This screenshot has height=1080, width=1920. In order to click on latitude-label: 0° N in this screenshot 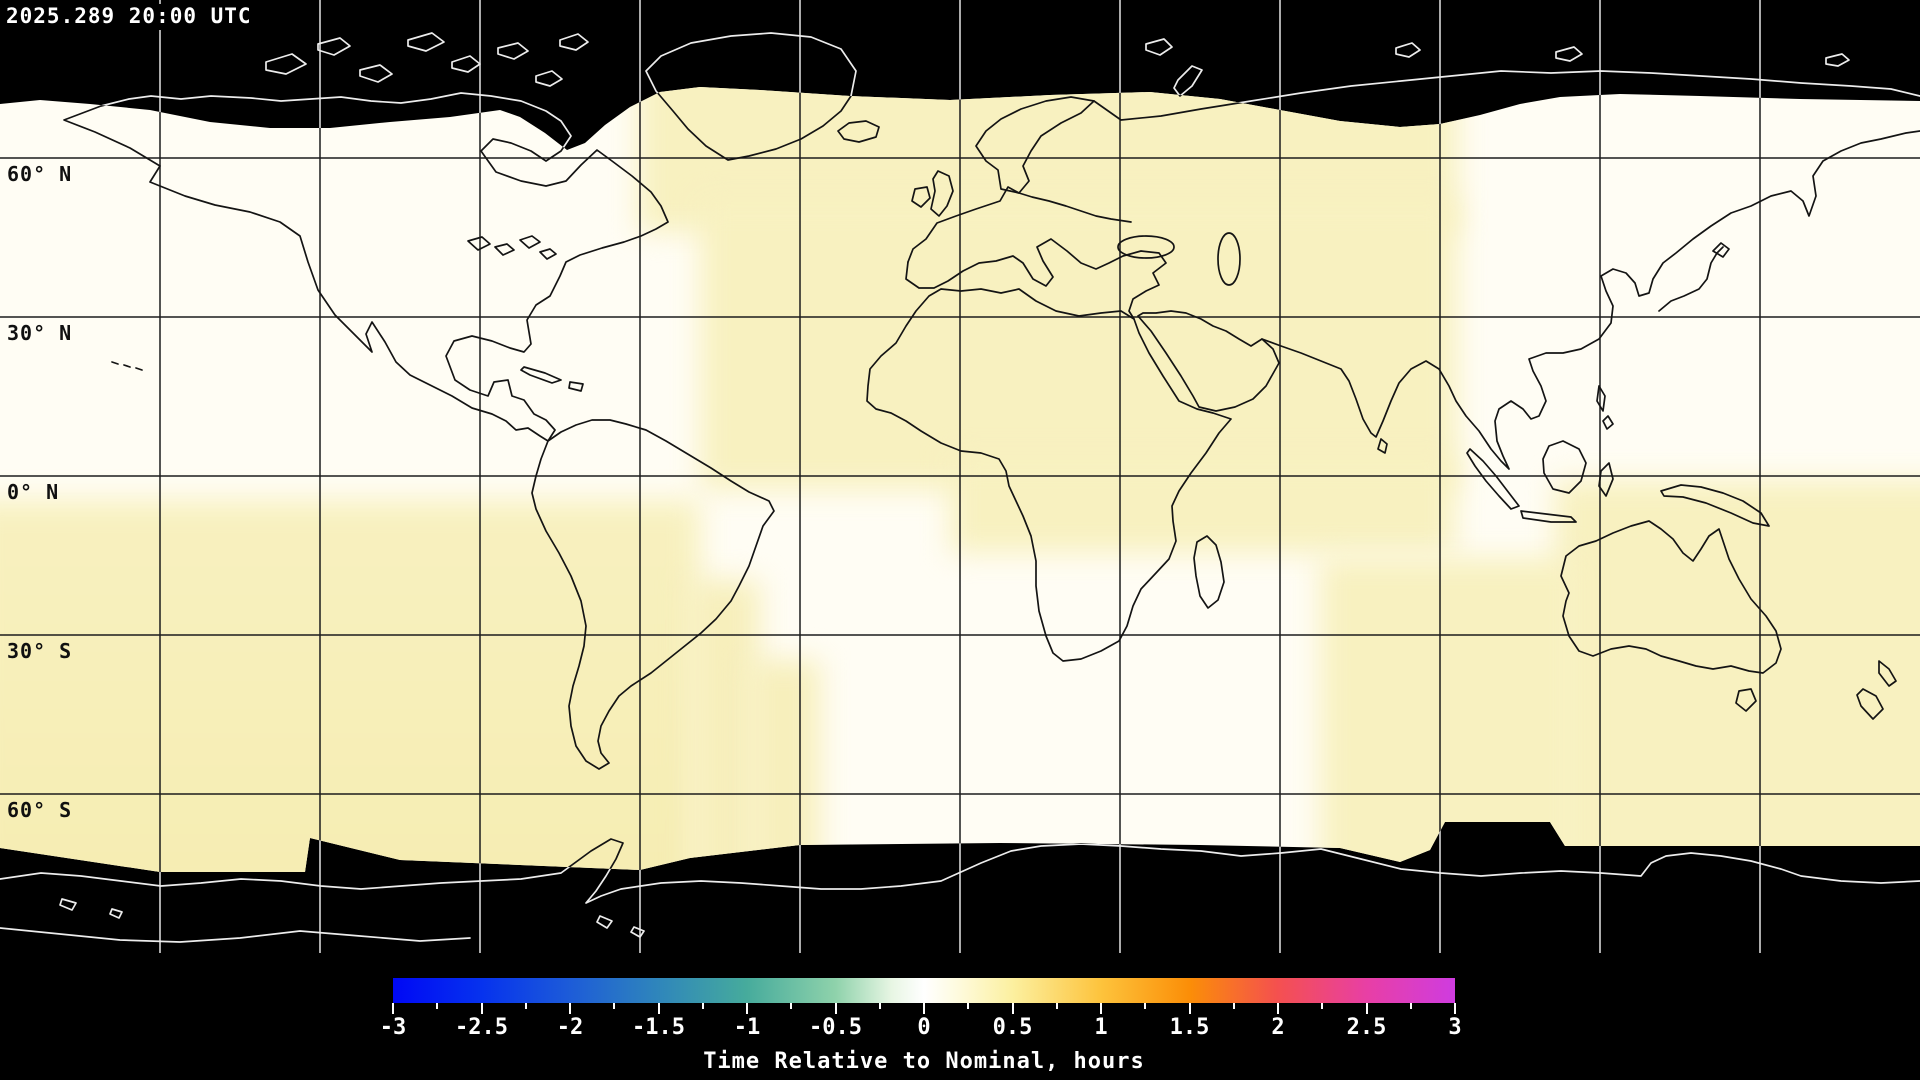, I will do `click(33, 492)`.